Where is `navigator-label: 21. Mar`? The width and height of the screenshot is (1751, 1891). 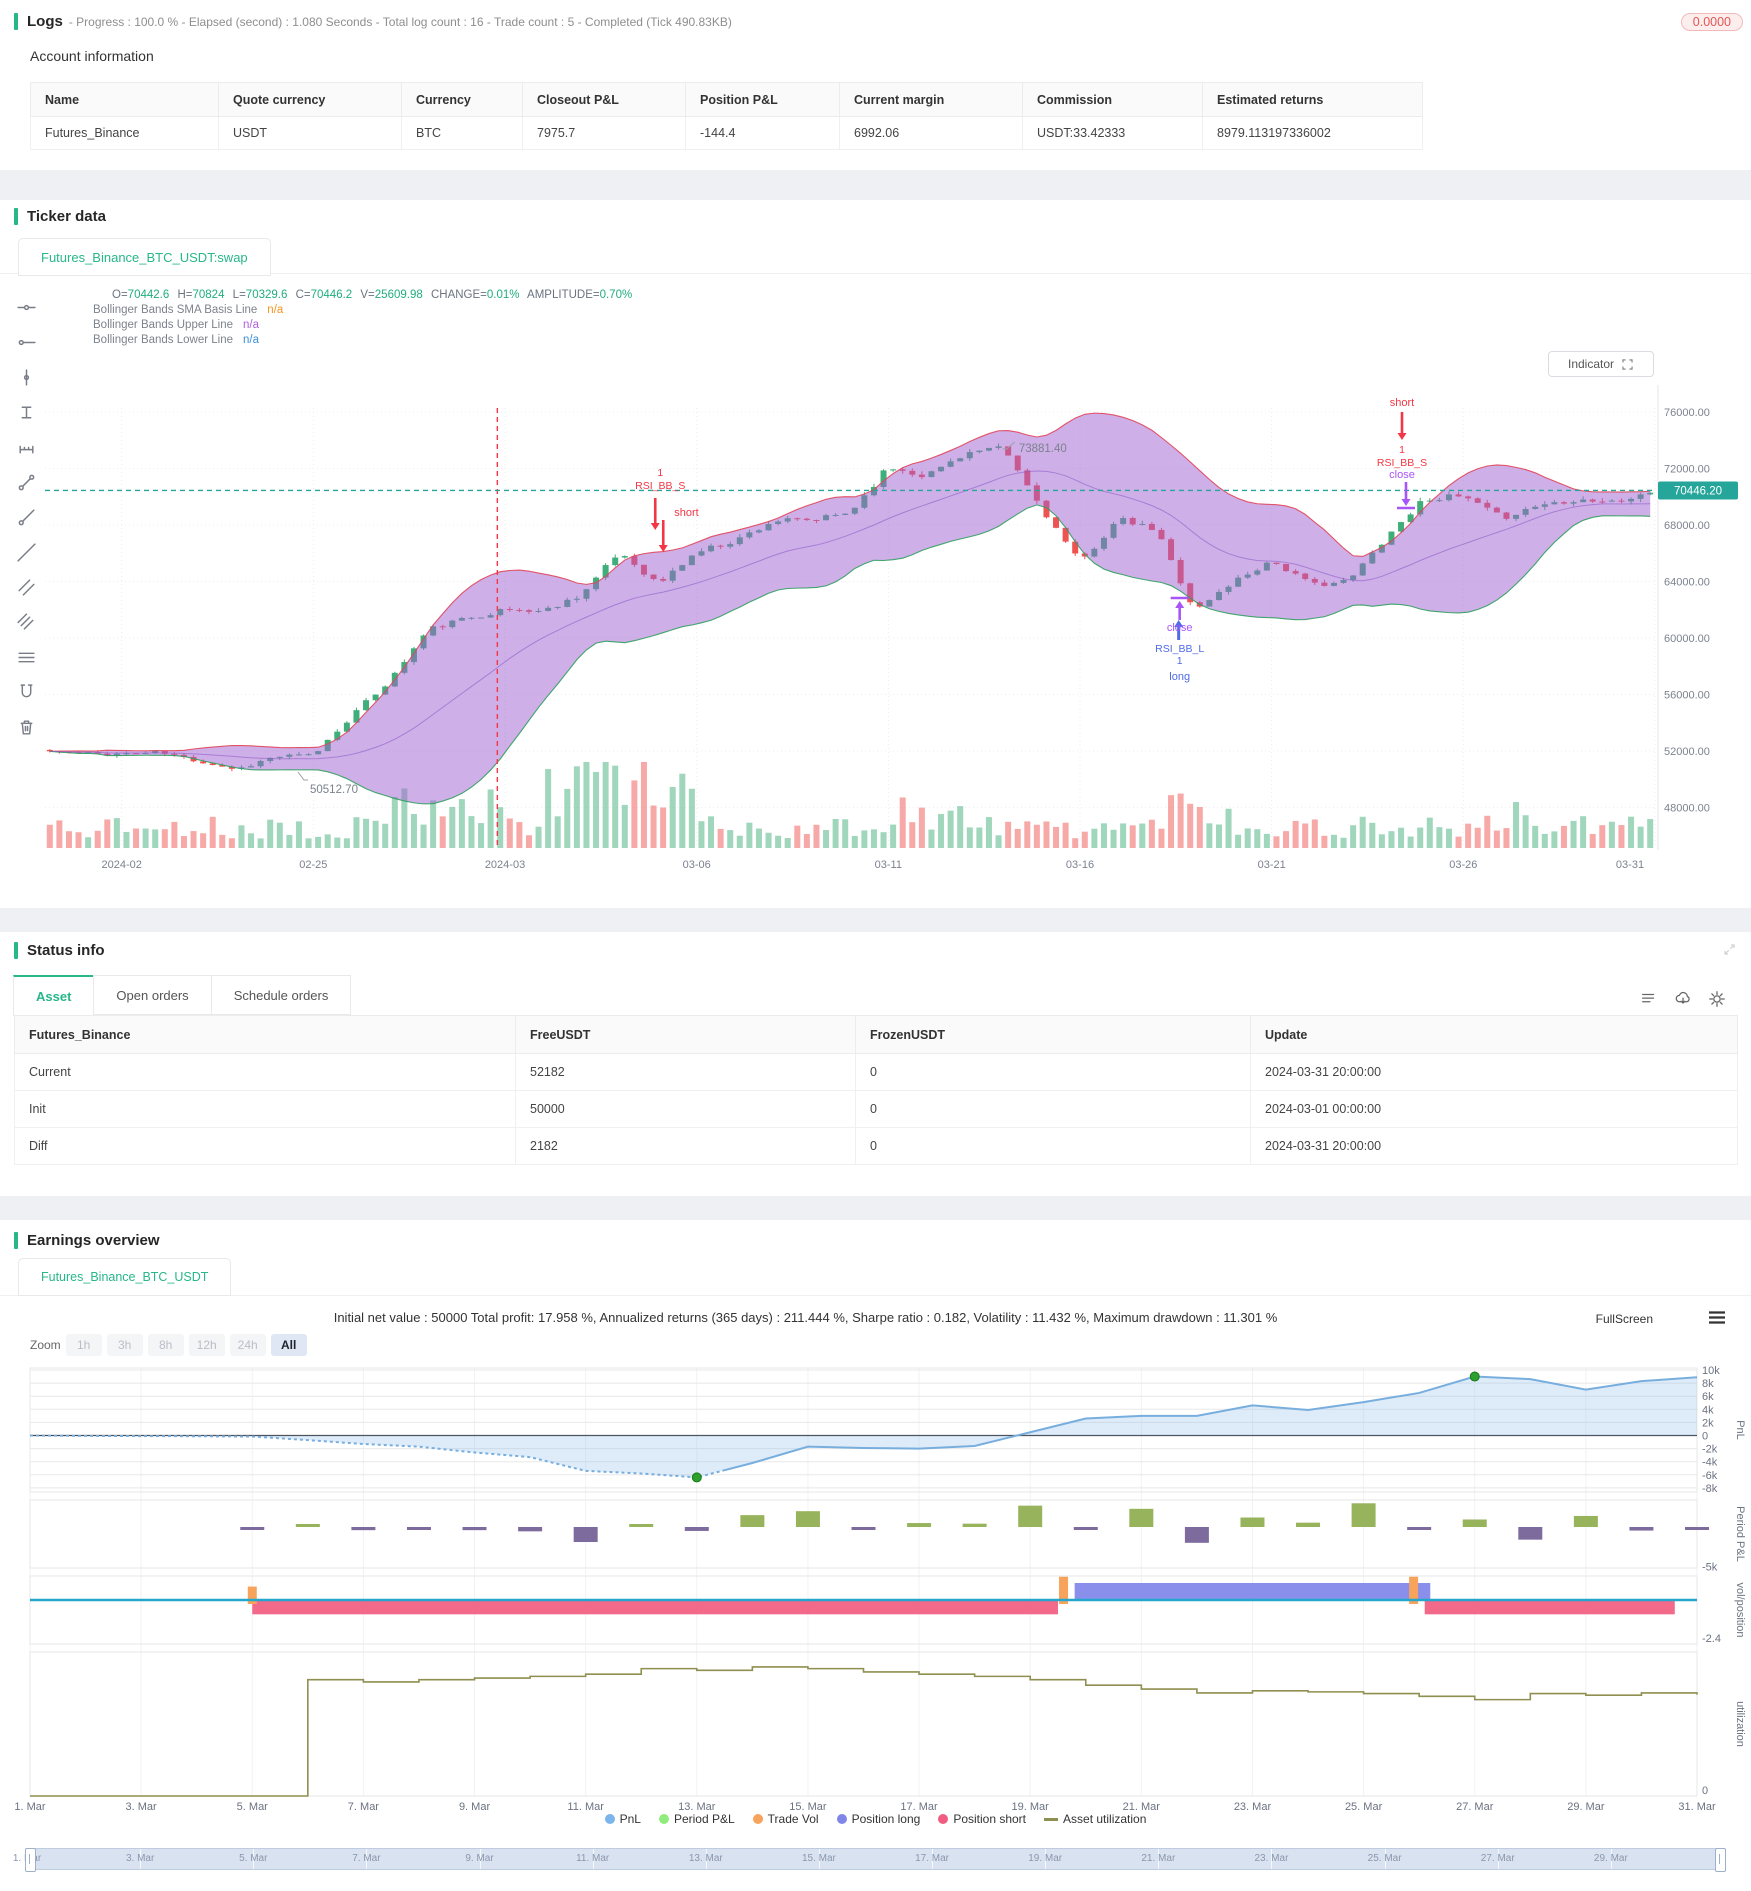 navigator-label: 21. Mar is located at coordinates (1158, 1858).